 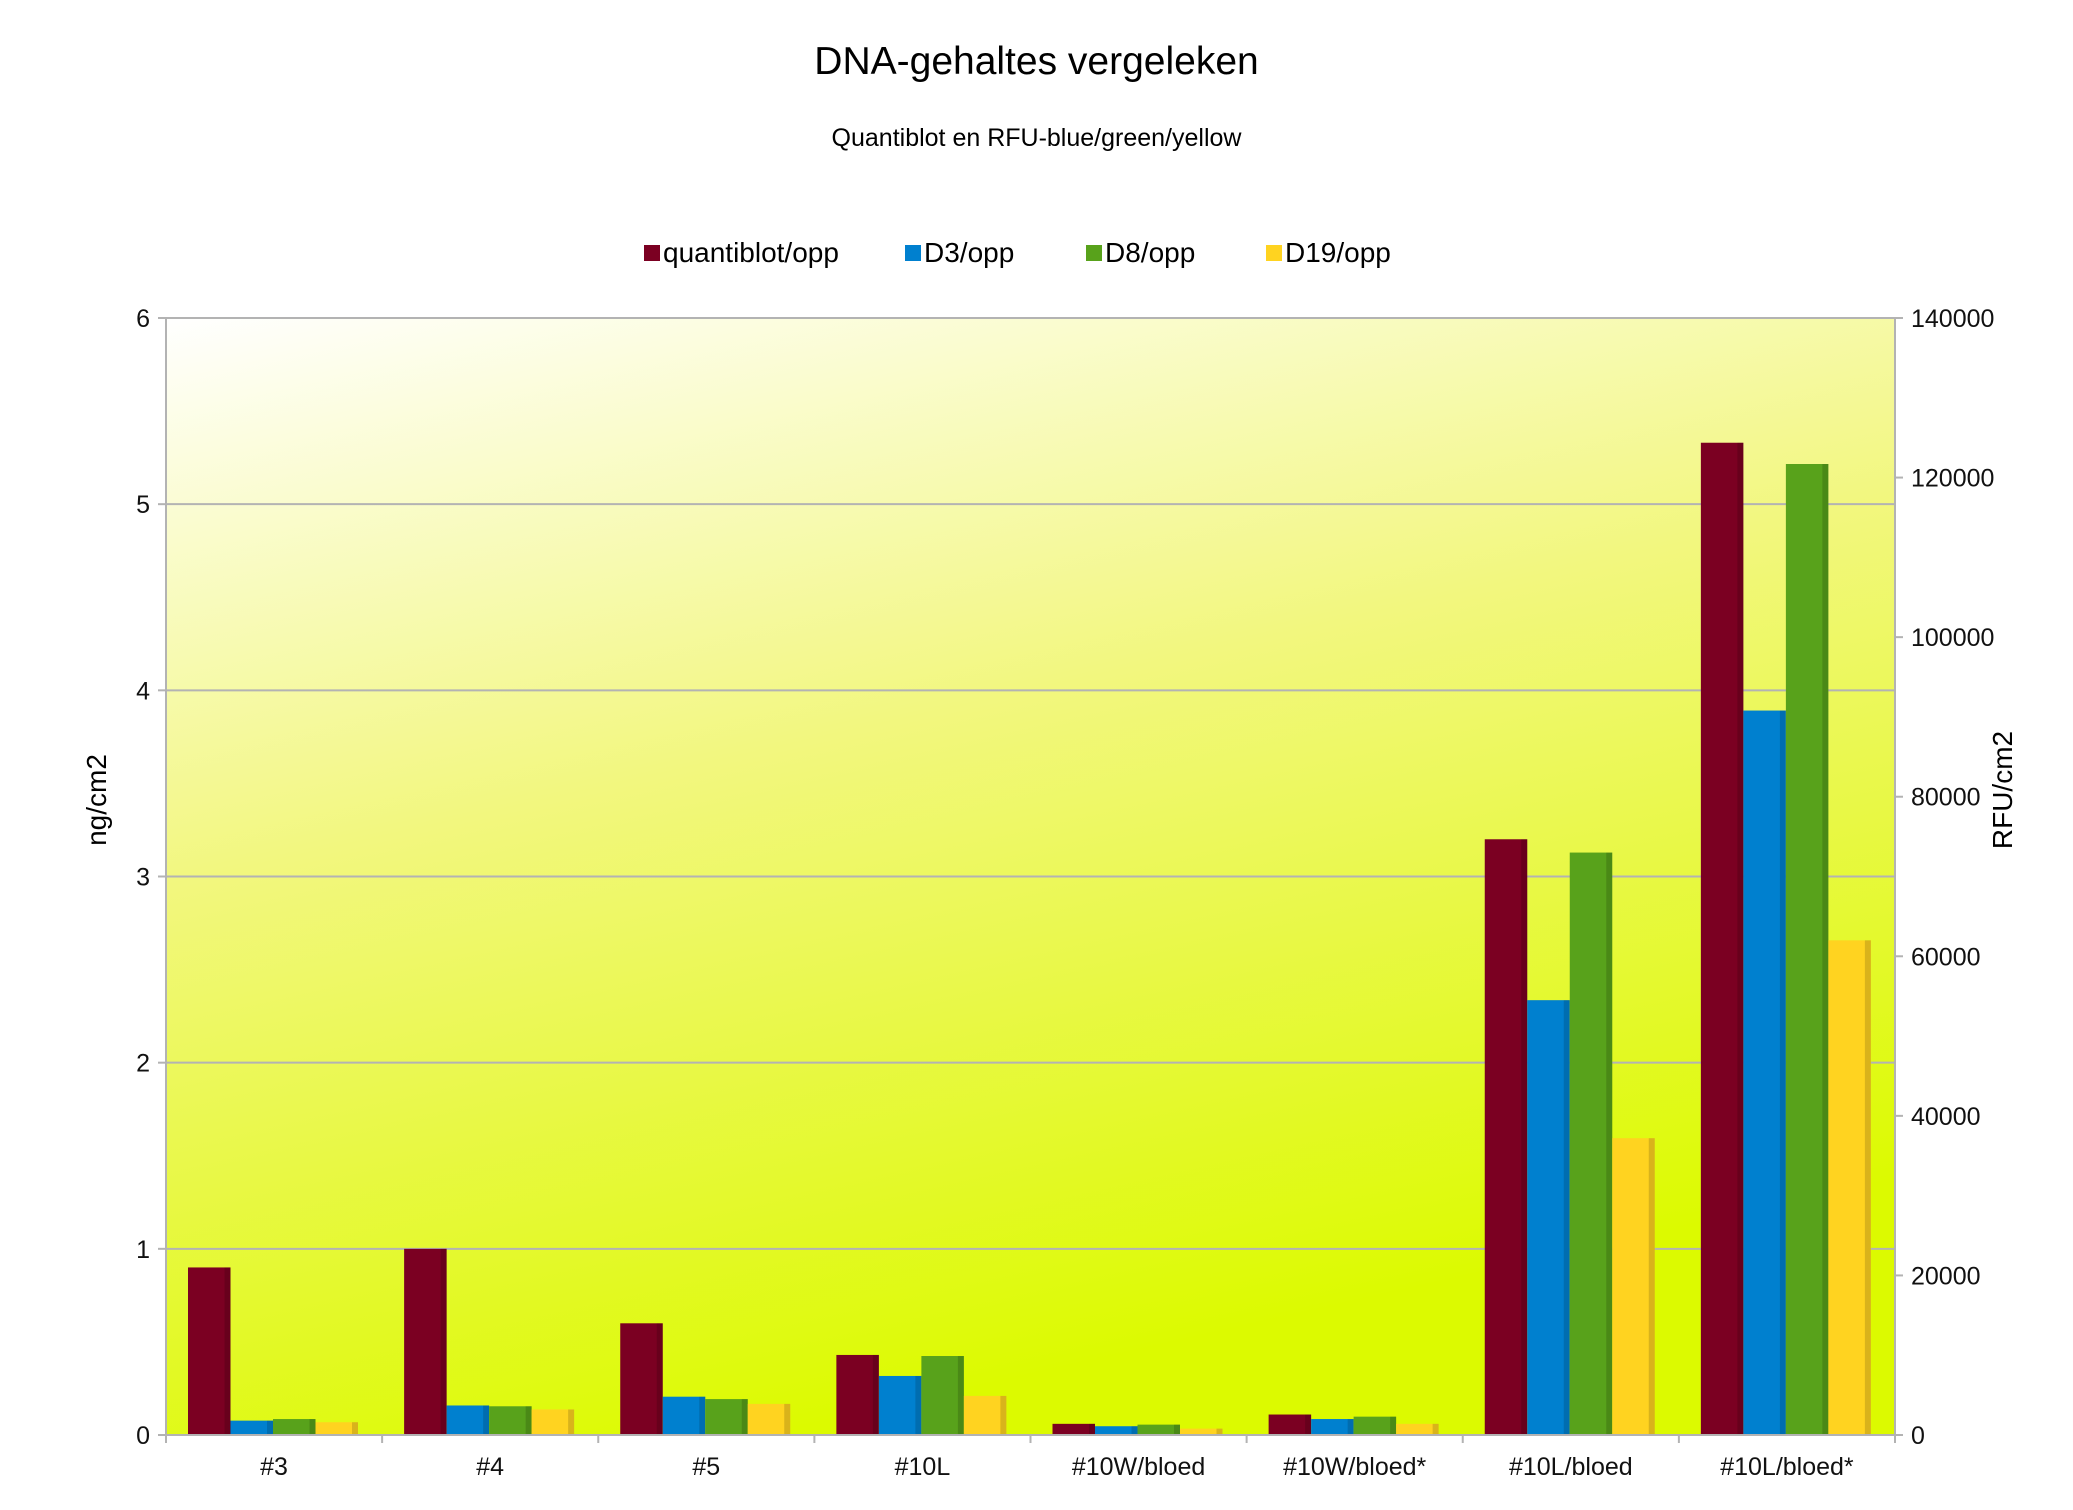 What do you see at coordinates (490, 1467) in the screenshot?
I see `x-tick-label: #4` at bounding box center [490, 1467].